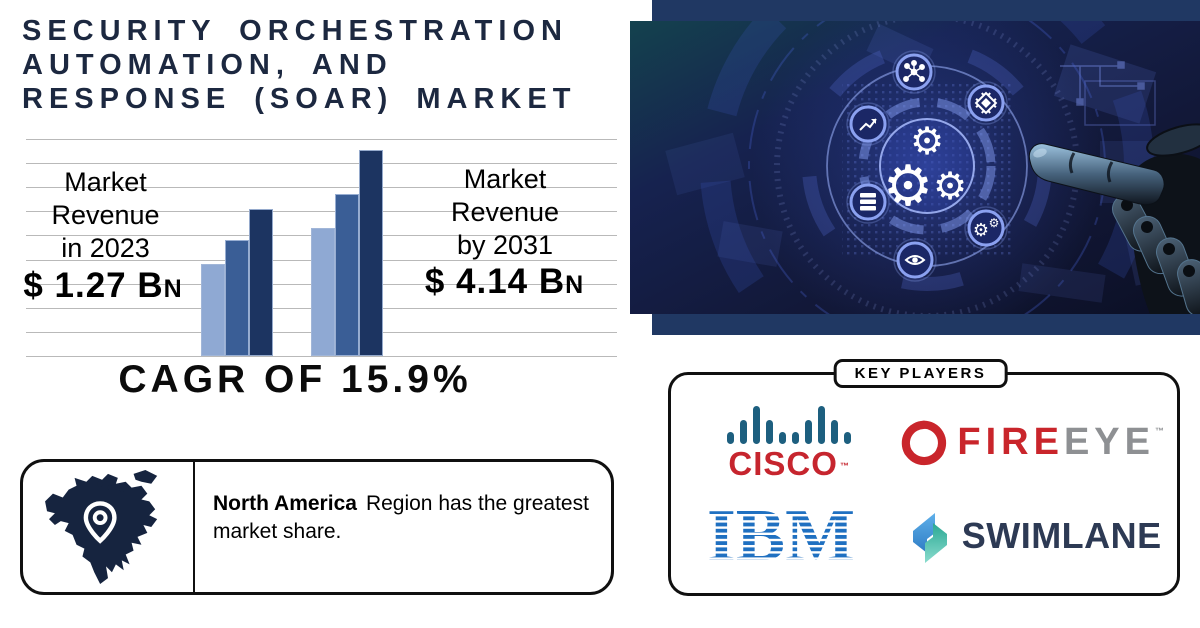 This screenshot has height=628, width=1200. Describe the element at coordinates (868, 124) in the screenshot. I see `trend-chart-icon` at that location.